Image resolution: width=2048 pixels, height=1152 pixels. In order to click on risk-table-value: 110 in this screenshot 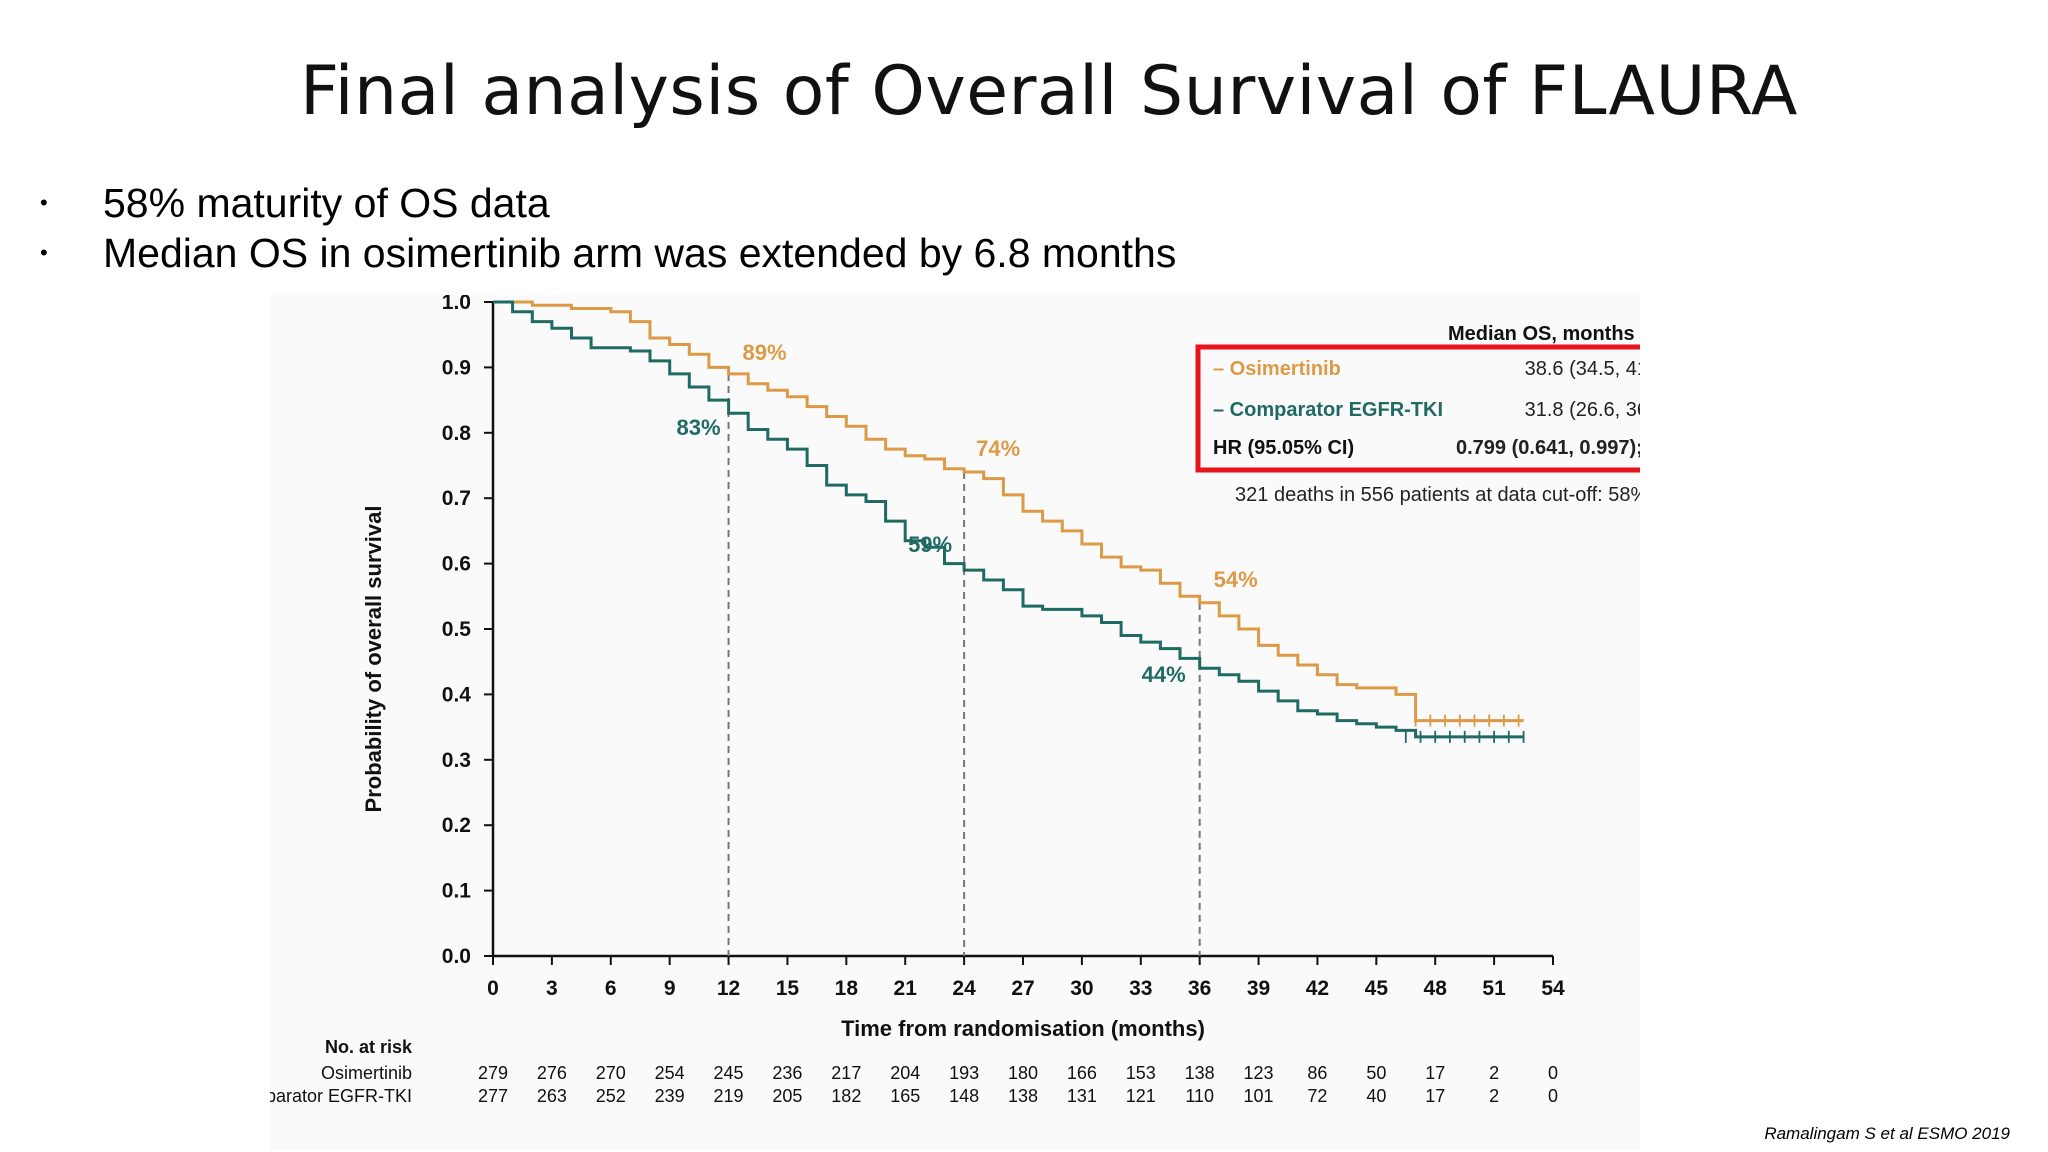, I will do `click(1199, 1096)`.